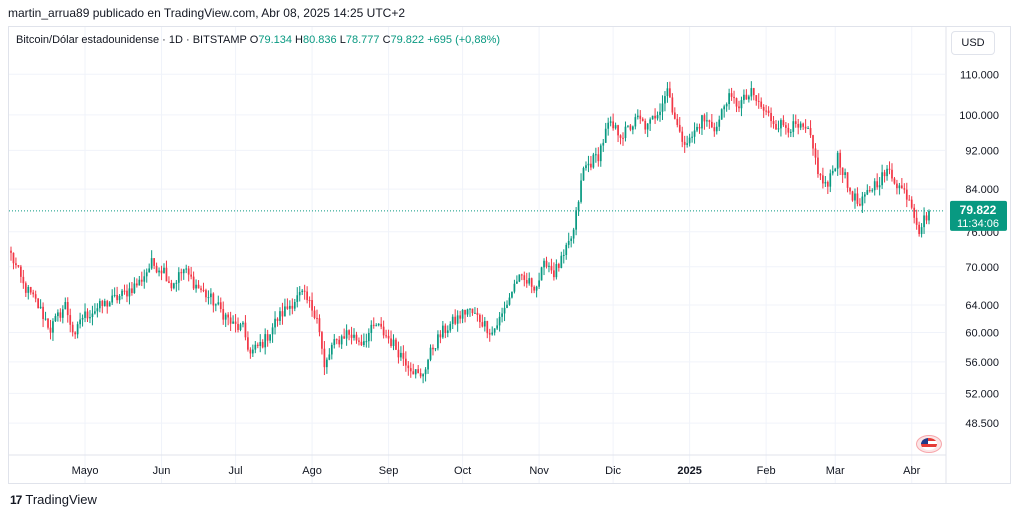 Image resolution: width=1024 pixels, height=517 pixels. I want to click on y-tick-label: 56.000, so click(982, 363).